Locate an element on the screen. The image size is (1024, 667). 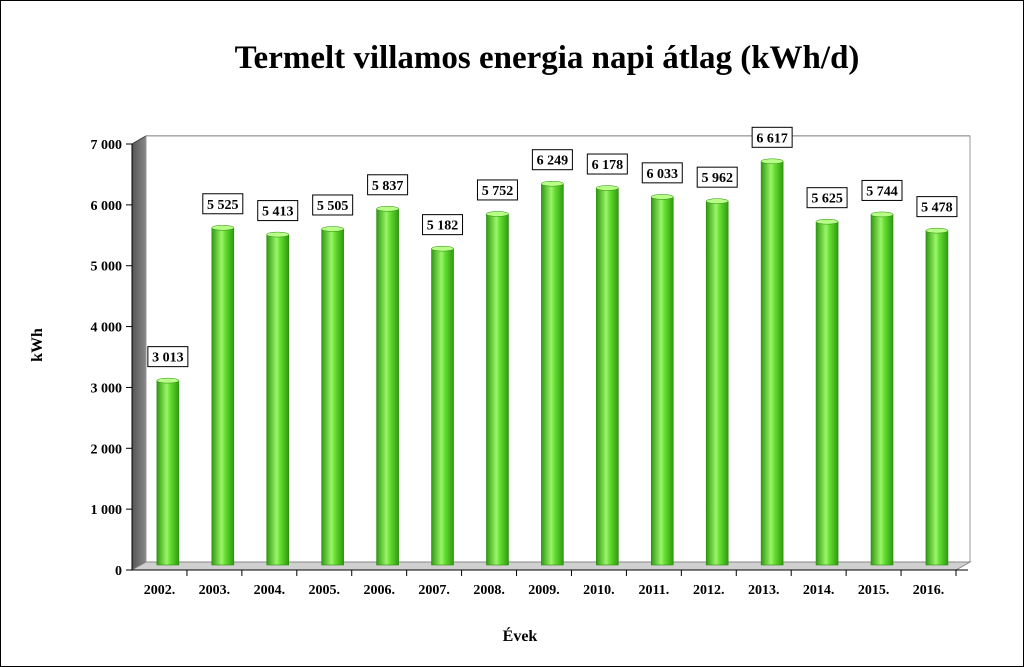
data-label: 6 178 is located at coordinates (608, 165).